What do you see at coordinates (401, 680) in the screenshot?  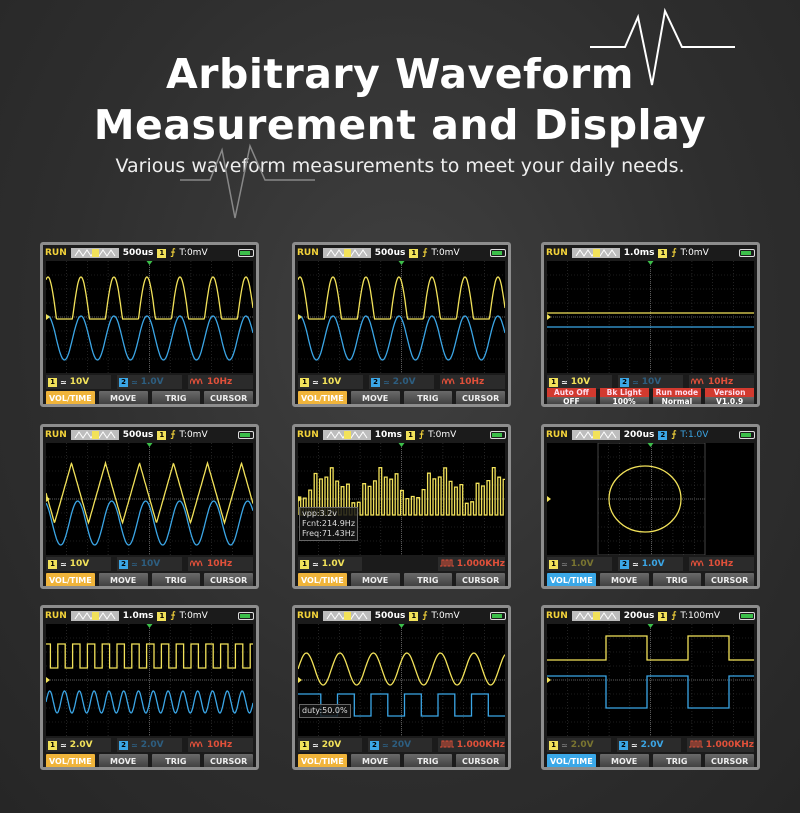 I see `waveform-display: duty:50.0%` at bounding box center [401, 680].